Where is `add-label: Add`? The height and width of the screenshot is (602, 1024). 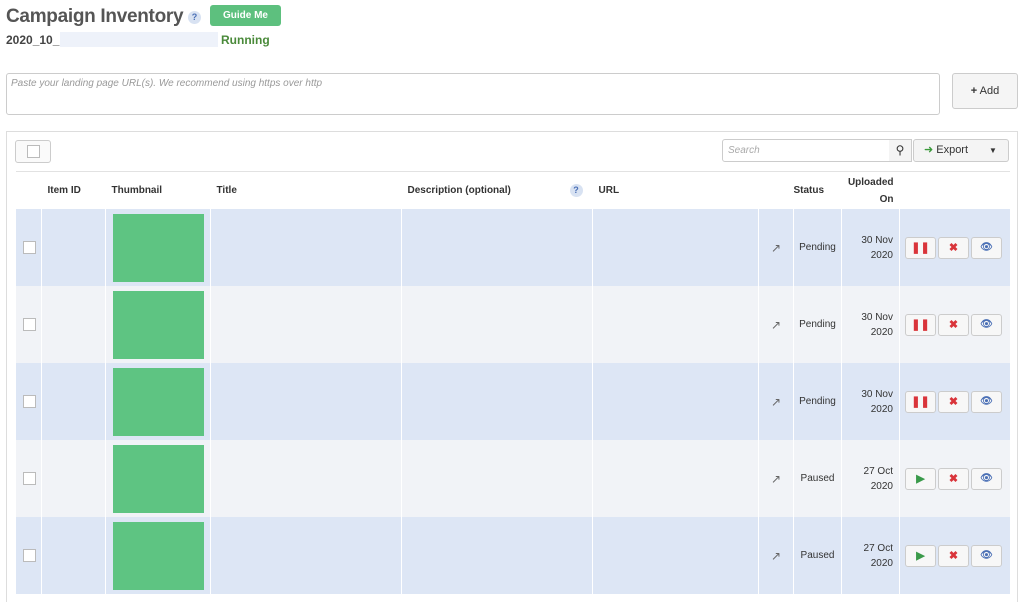 add-label: Add is located at coordinates (989, 91).